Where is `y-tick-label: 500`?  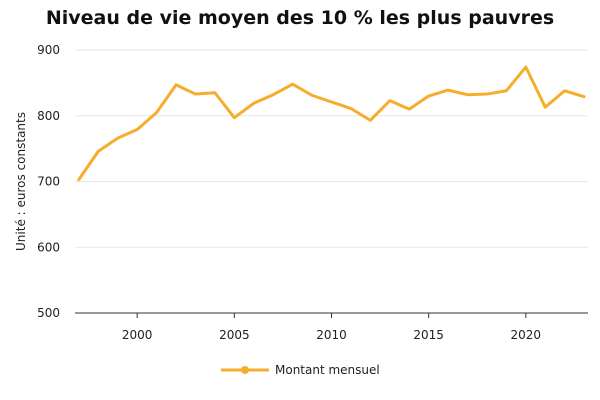
y-tick-label: 500 is located at coordinates (48, 313).